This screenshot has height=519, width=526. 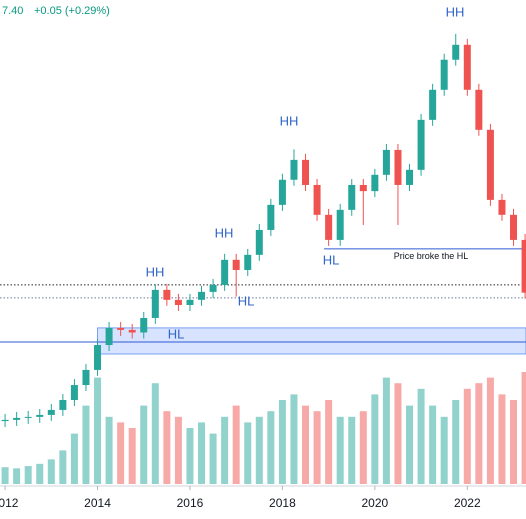 What do you see at coordinates (467, 503) in the screenshot?
I see `x-tick-label: 2022` at bounding box center [467, 503].